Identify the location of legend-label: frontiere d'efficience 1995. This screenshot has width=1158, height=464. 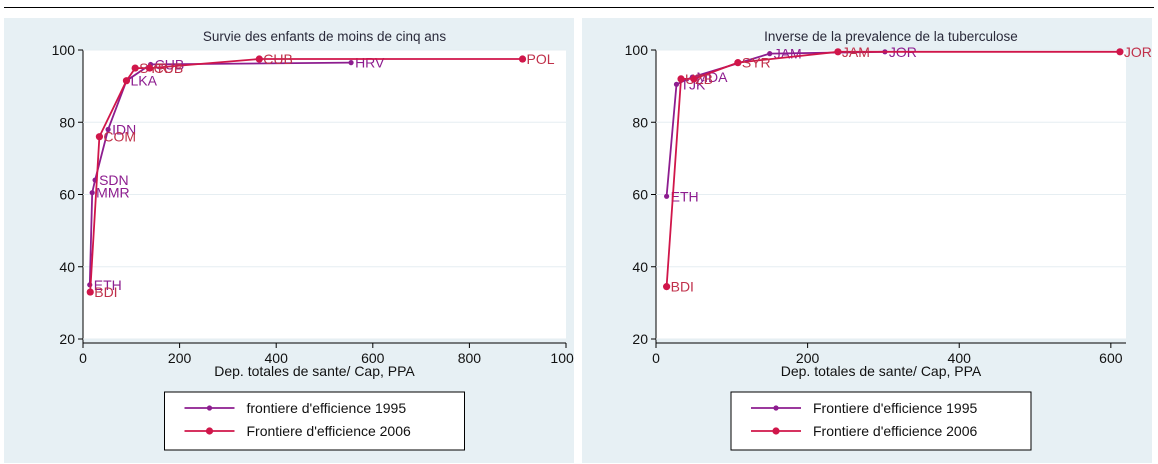
(327, 408).